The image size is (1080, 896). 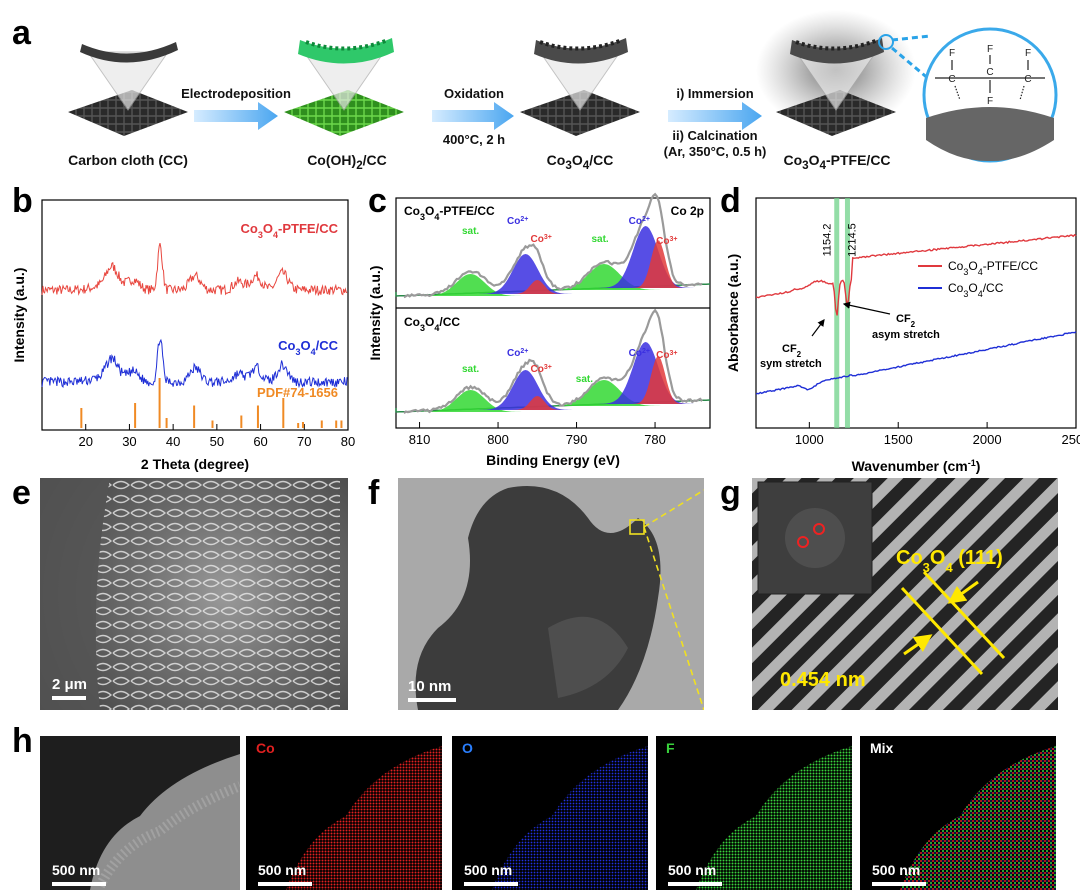 What do you see at coordinates (344, 87) in the screenshot?
I see `cooh2-cc-illustration` at bounding box center [344, 87].